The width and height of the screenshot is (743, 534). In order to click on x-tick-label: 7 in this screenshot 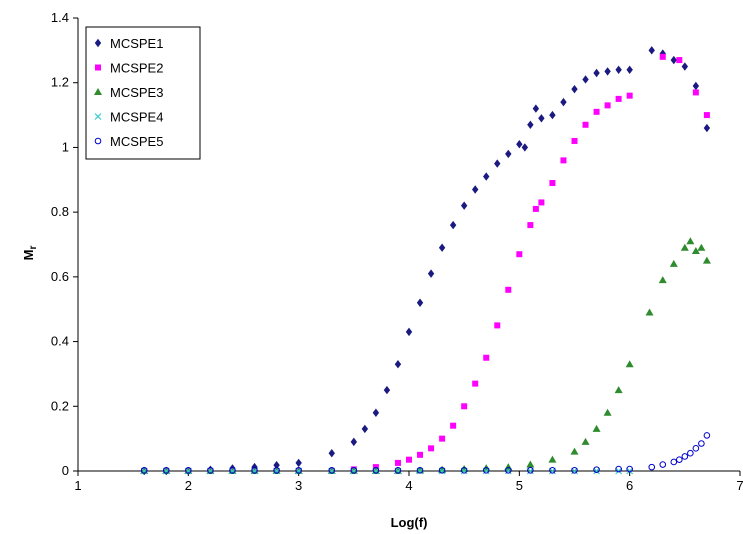, I will do `click(739, 485)`.